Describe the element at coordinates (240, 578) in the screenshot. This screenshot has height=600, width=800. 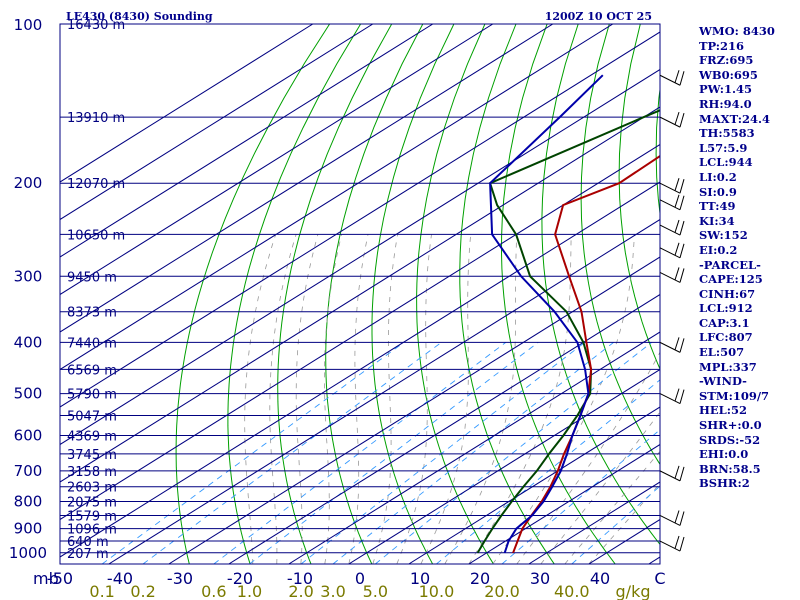
I see `temperature-tick-label: -20` at that location.